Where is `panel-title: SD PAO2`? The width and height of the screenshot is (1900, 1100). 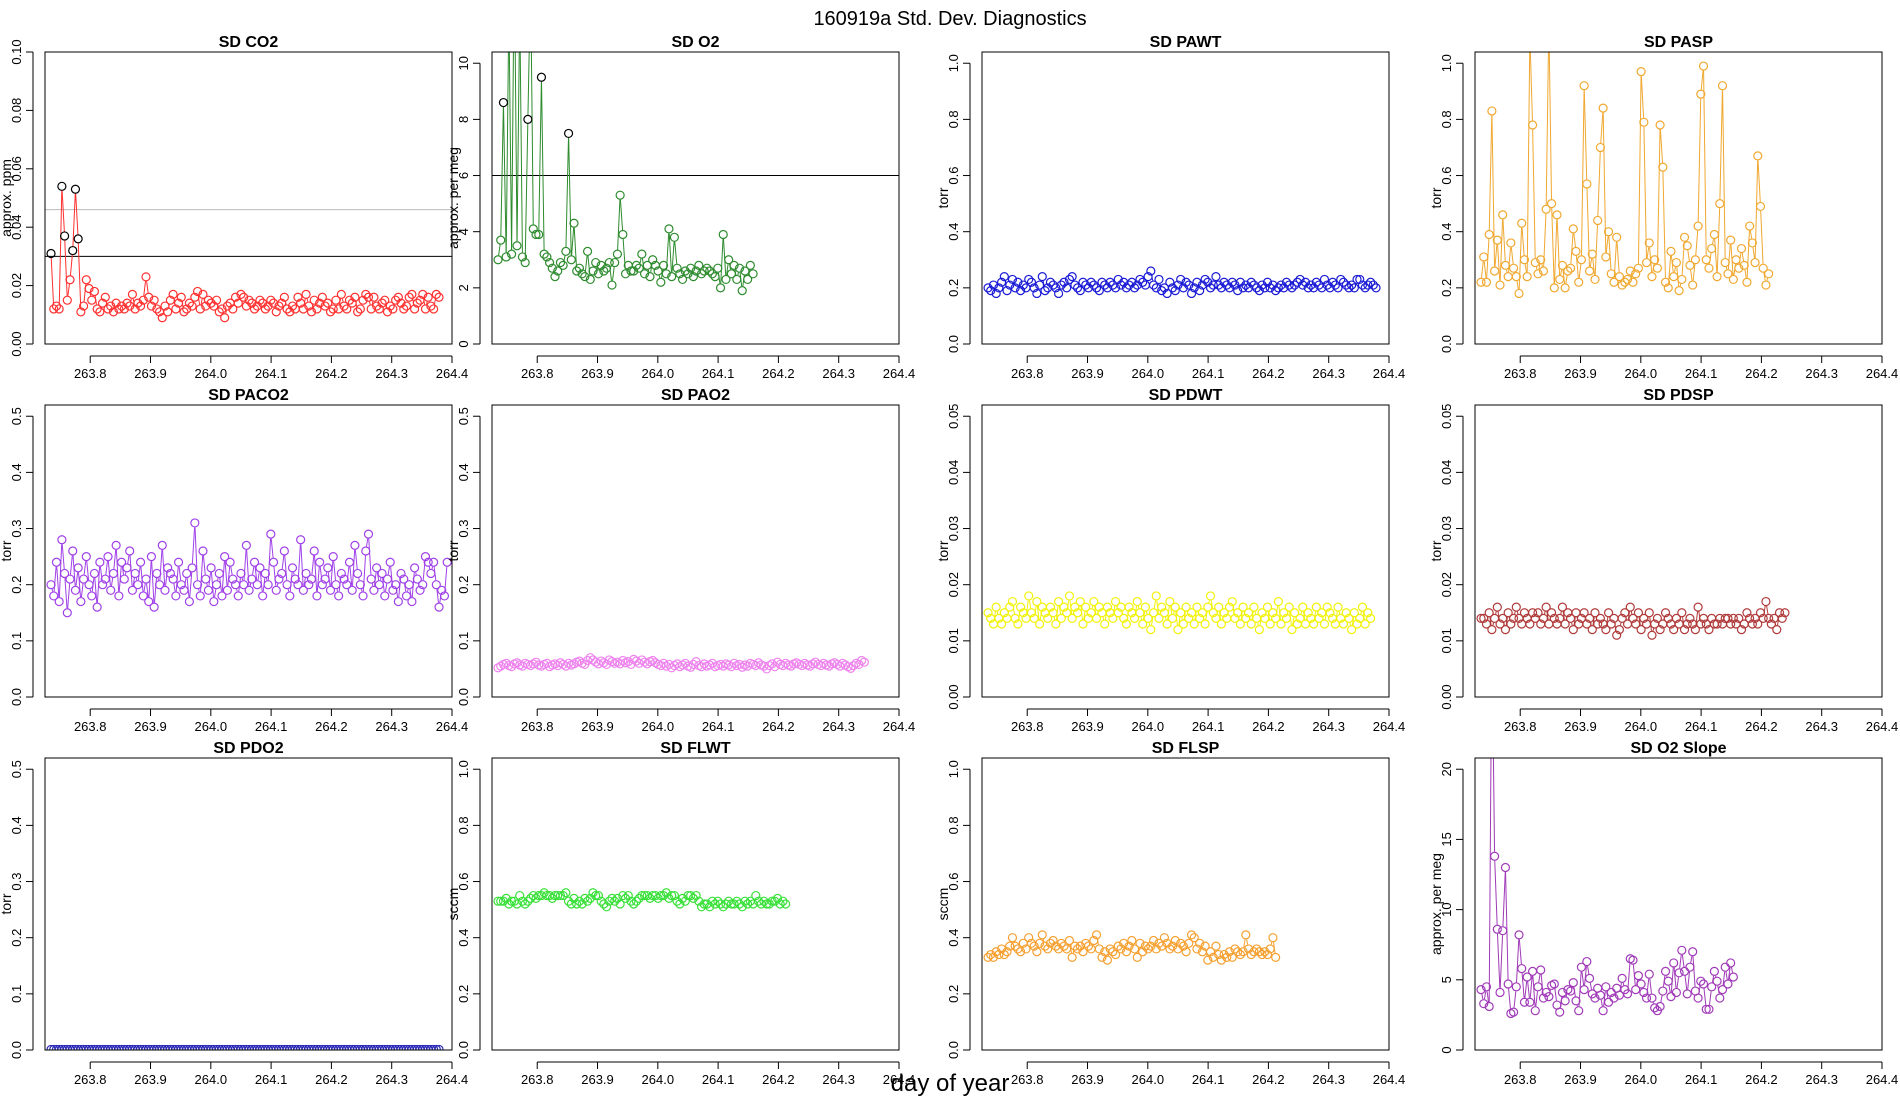
panel-title: SD PAO2 is located at coordinates (695, 395).